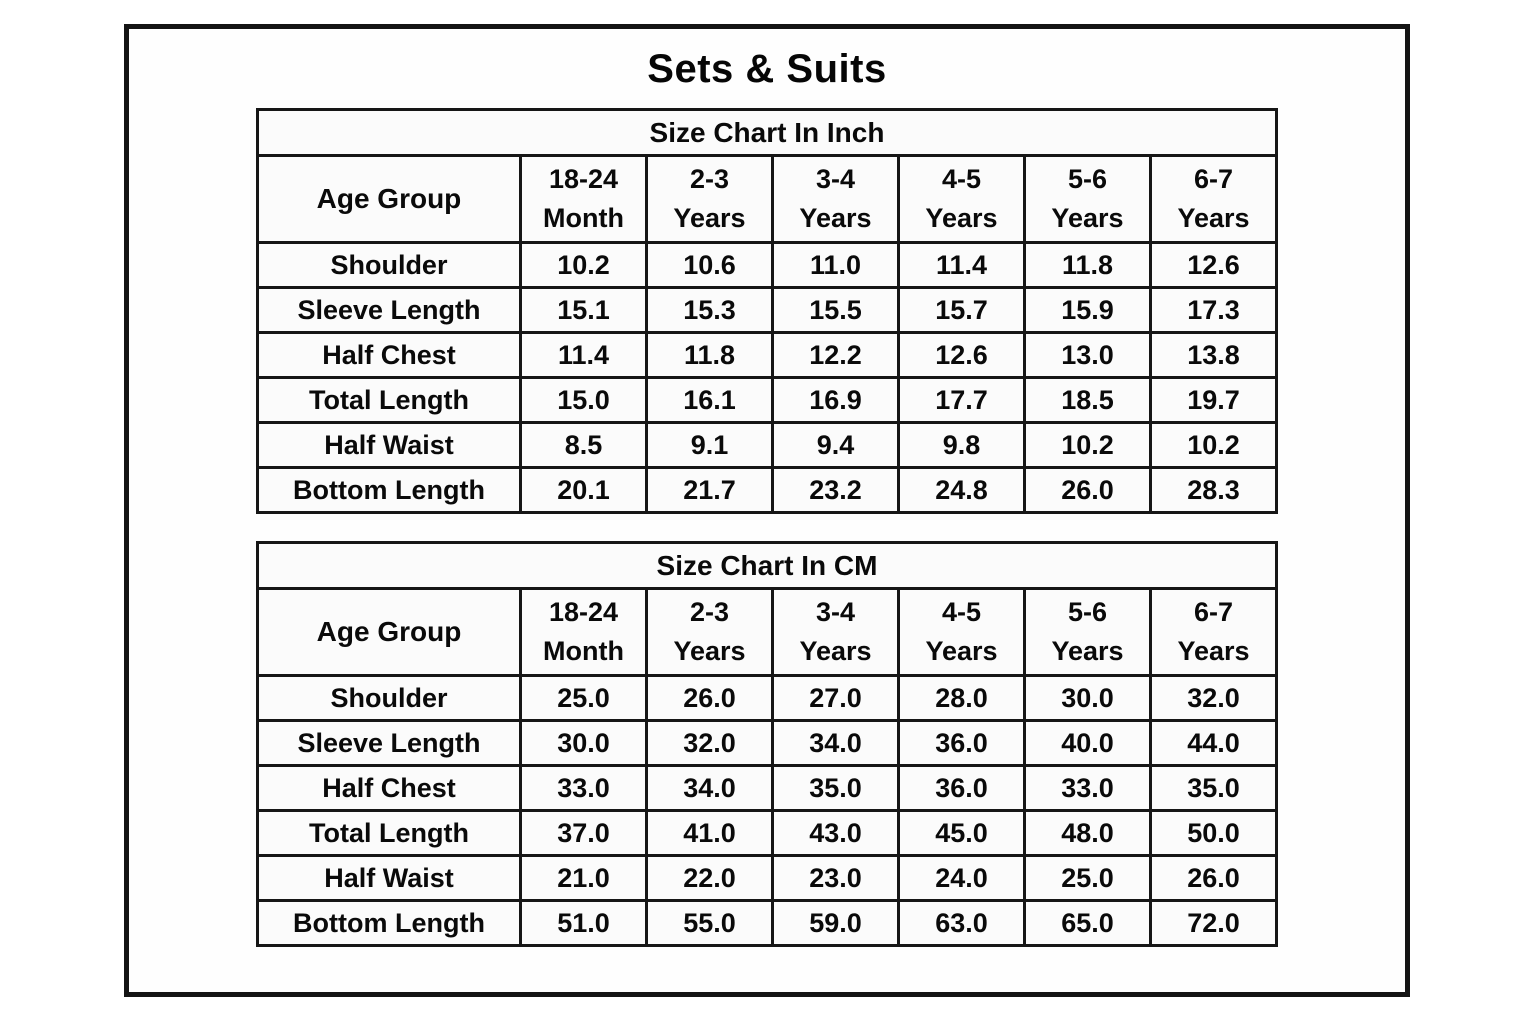  What do you see at coordinates (767, 265) in the screenshot?
I see `table-row: Shoulder 10.2 10.6 11.0 11.4 11.8 12.6` at bounding box center [767, 265].